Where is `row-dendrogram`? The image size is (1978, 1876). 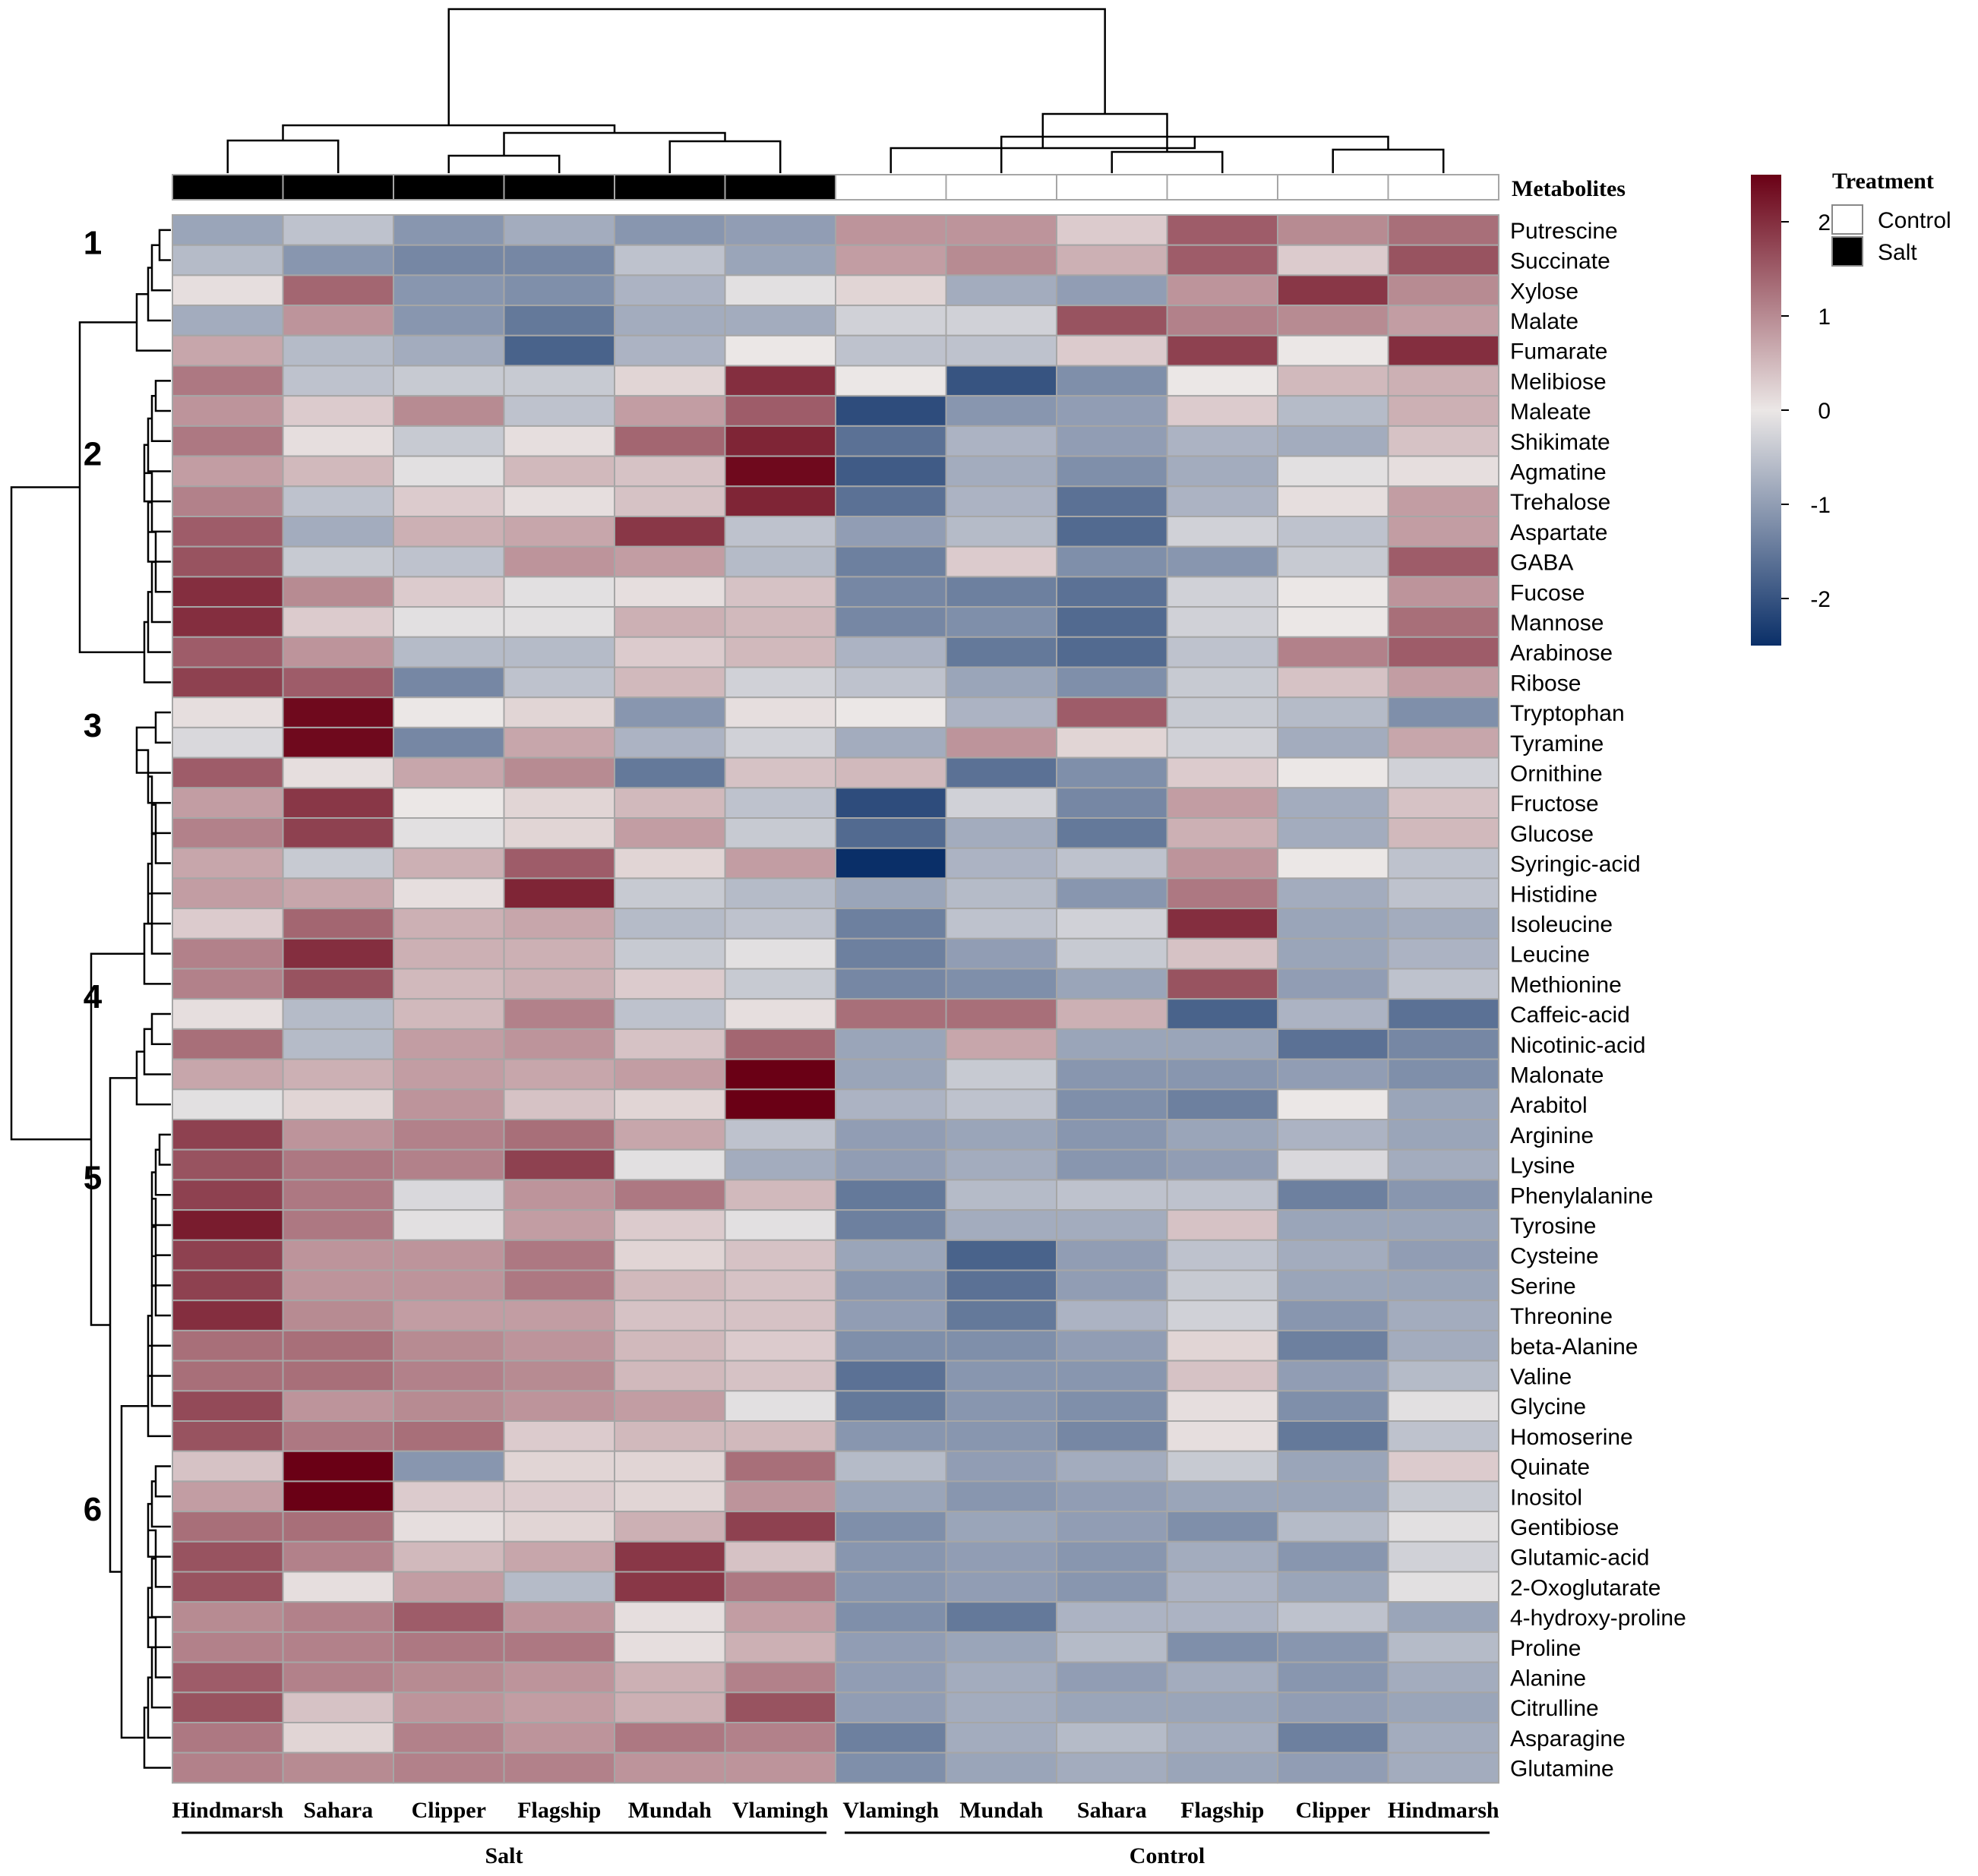 row-dendrogram is located at coordinates (90, 999).